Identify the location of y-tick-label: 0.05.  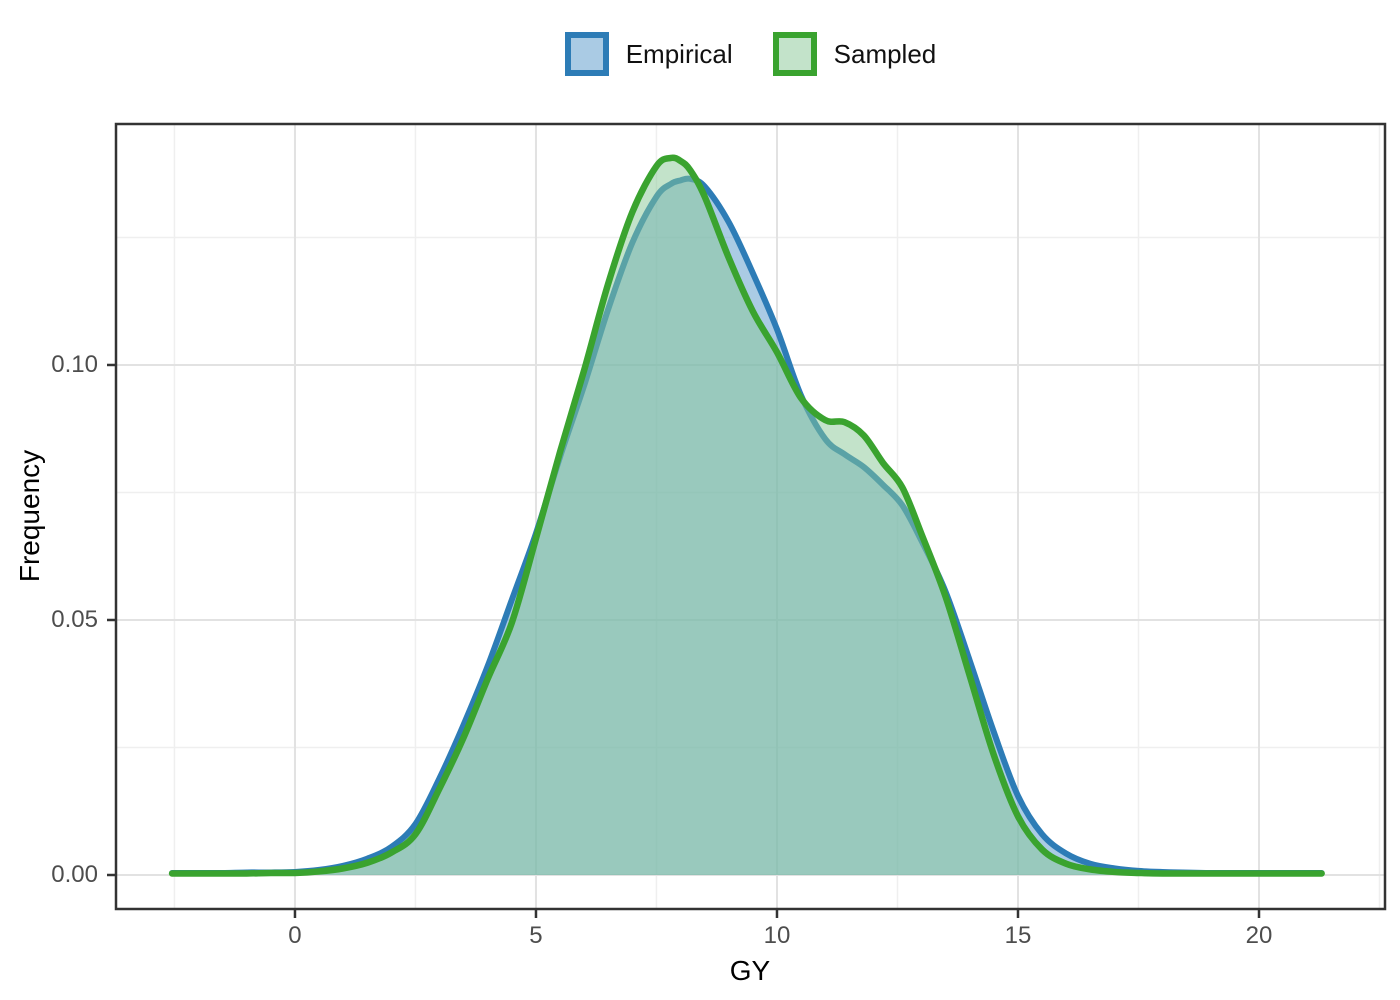
(74, 619).